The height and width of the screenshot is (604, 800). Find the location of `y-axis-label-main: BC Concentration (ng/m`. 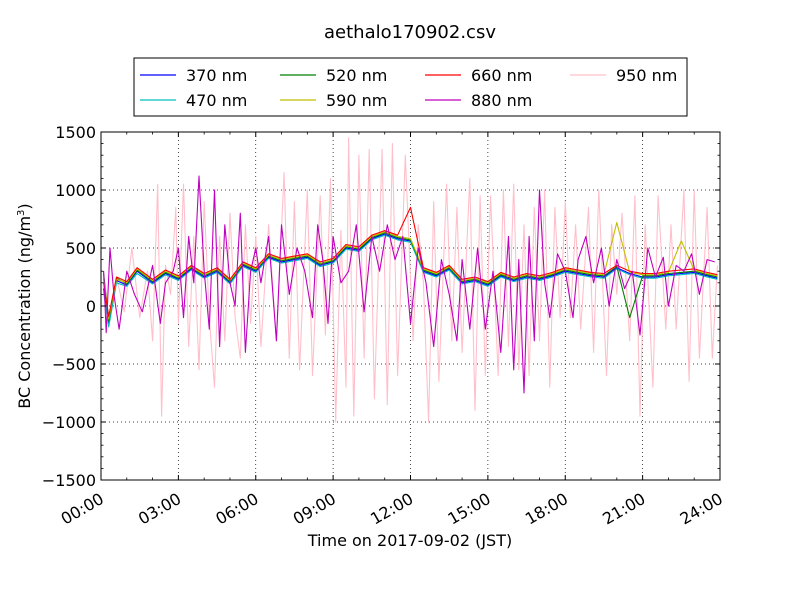

y-axis-label-main: BC Concentration (ng/m is located at coordinates (24, 312).